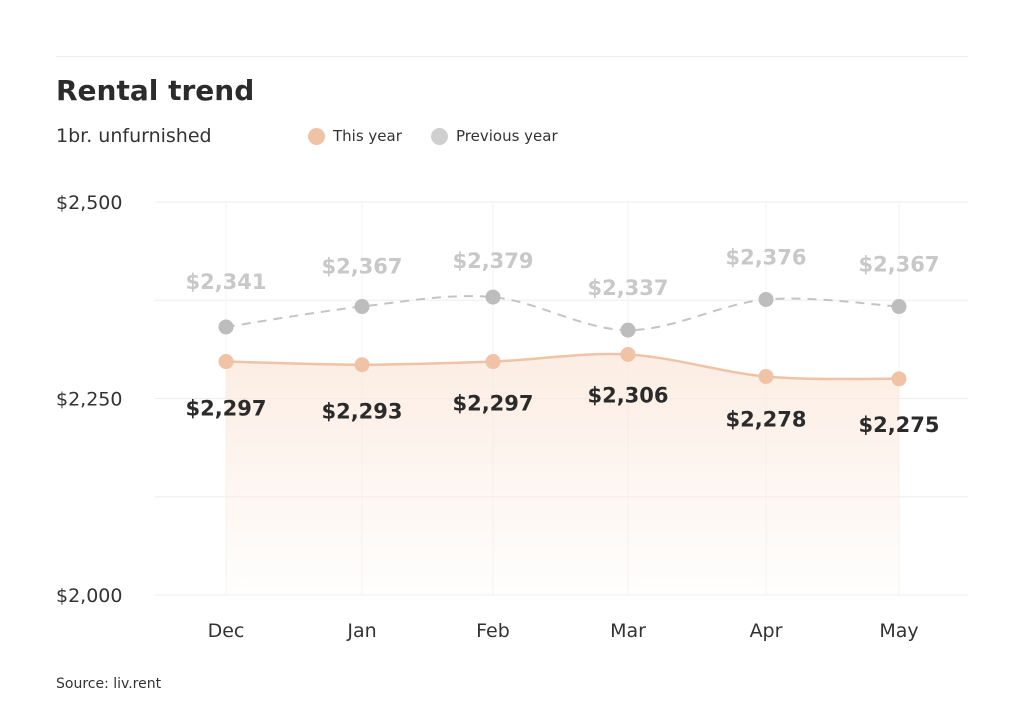 The height and width of the screenshot is (717, 1024). Describe the element at coordinates (507, 136) in the screenshot. I see `legend-label-previous-year: Previous year` at that location.